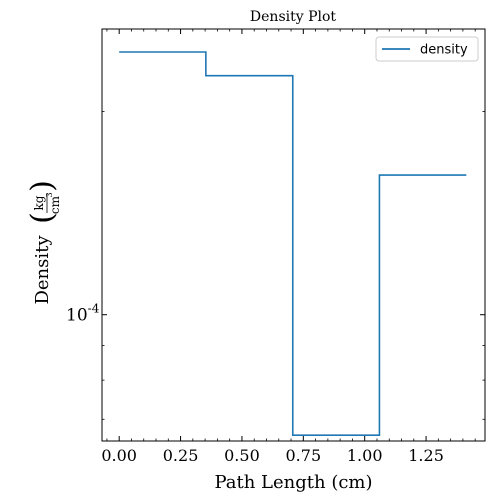  What do you see at coordinates (55, 204) in the screenshot?
I see `y-axis-label-unit-denominator: cm` at bounding box center [55, 204].